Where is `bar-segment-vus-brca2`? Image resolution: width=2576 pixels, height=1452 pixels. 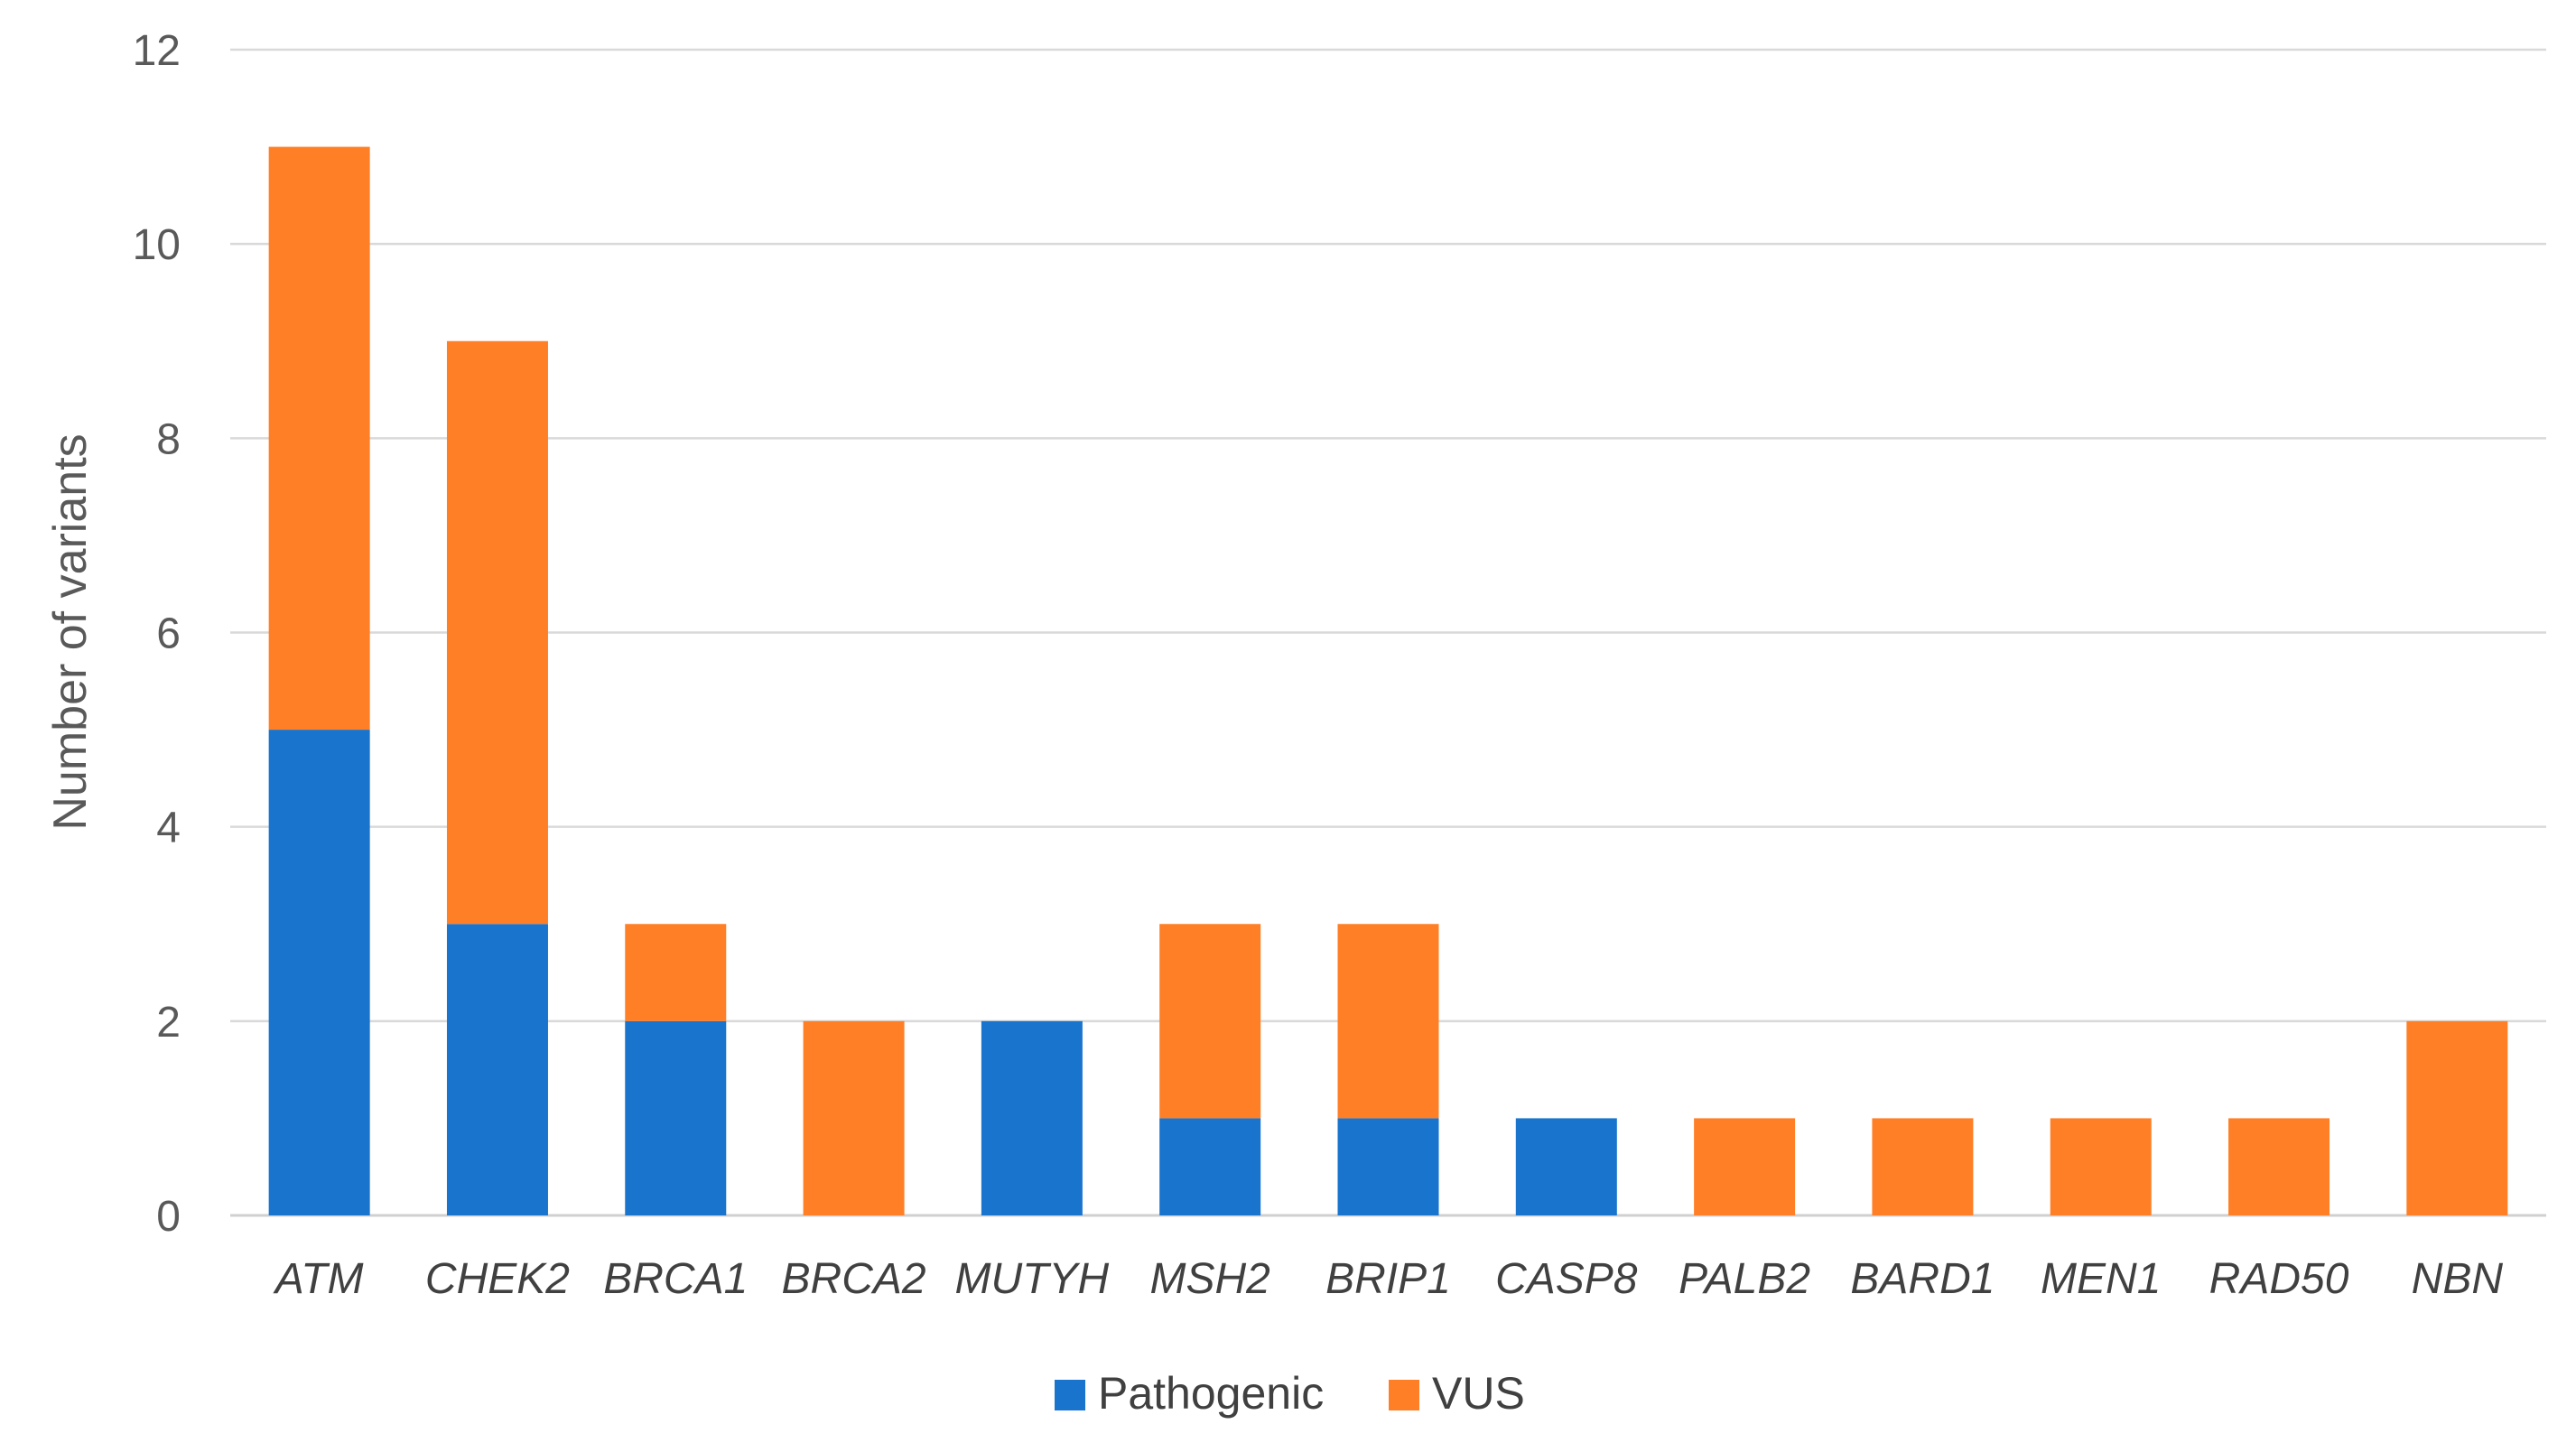
bar-segment-vus-brca2 is located at coordinates (854, 1117).